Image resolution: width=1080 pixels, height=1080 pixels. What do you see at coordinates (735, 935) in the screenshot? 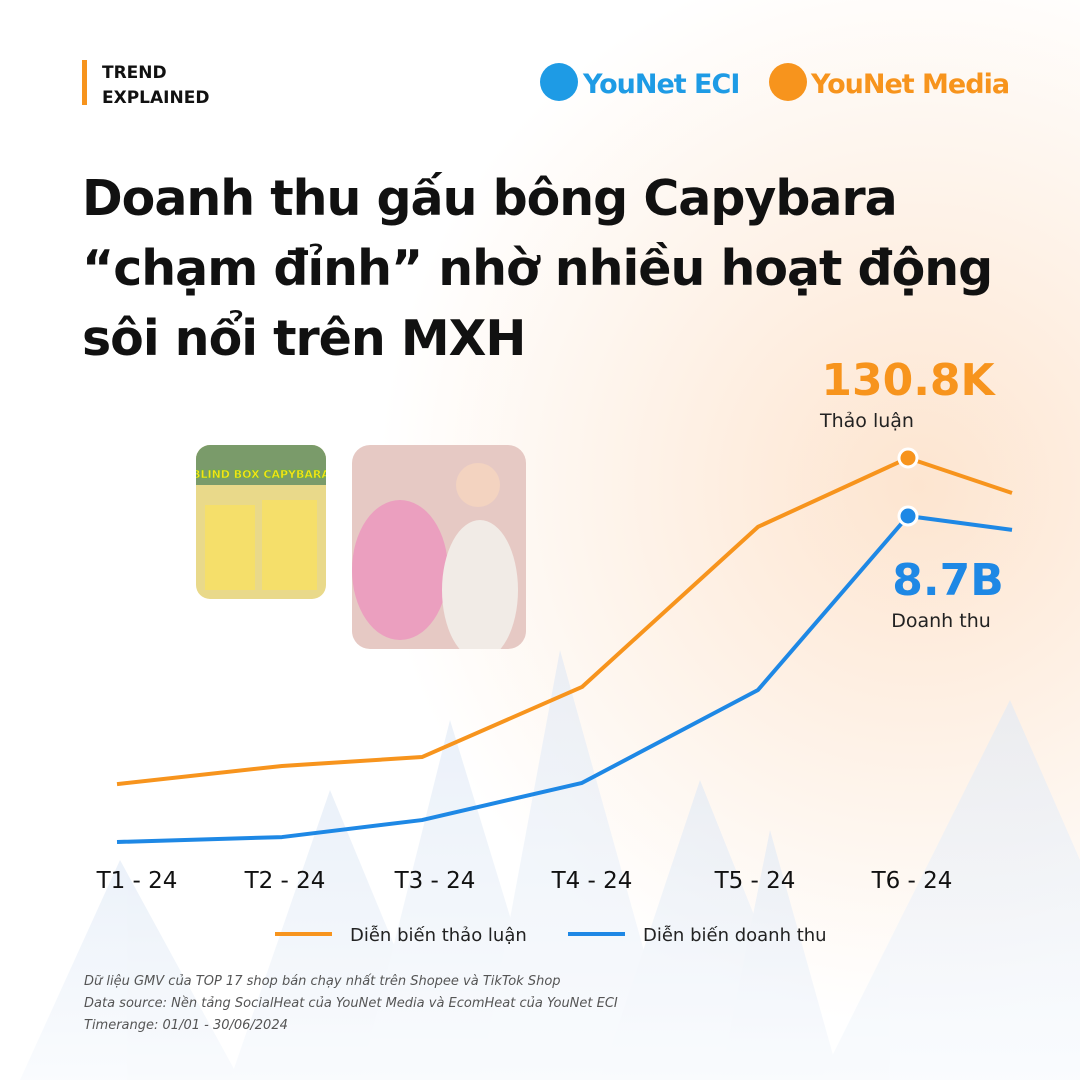
I see `legend-label: Diễn biến doanh thu` at bounding box center [735, 935].